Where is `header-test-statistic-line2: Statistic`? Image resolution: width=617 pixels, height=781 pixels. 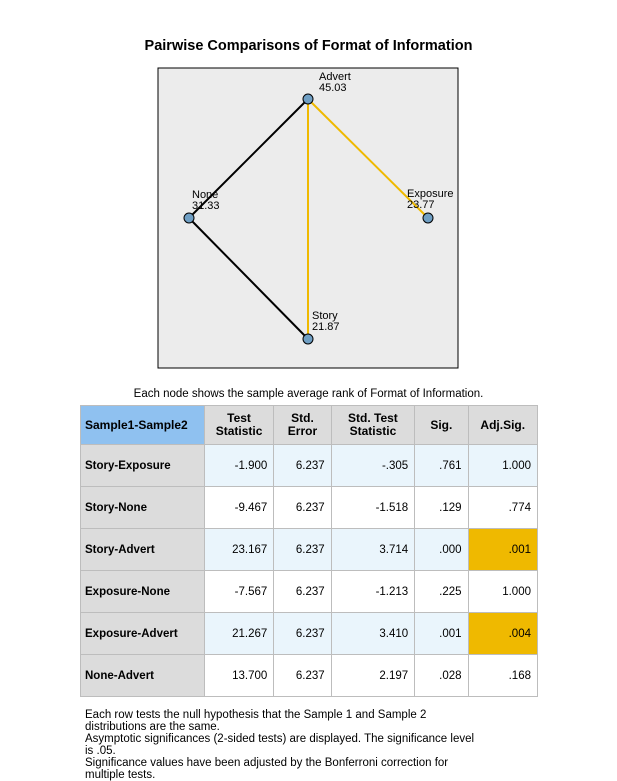 header-test-statistic-line2: Statistic is located at coordinates (239, 431).